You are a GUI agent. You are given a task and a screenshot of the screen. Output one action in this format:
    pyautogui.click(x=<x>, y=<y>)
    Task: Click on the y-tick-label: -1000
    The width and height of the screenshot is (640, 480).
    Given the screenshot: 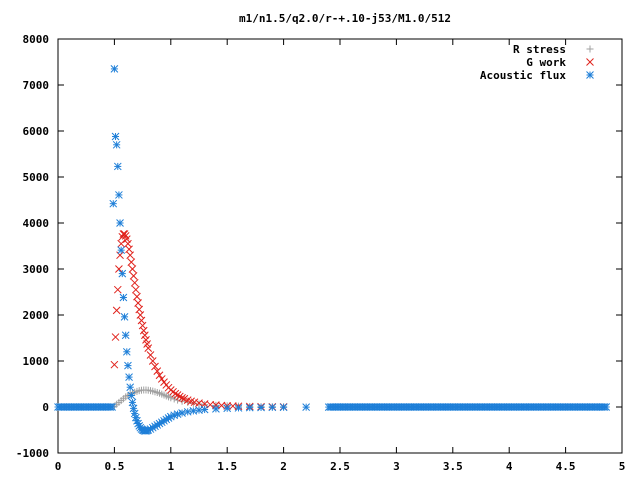 What is the action you would take?
    pyautogui.click(x=32, y=453)
    